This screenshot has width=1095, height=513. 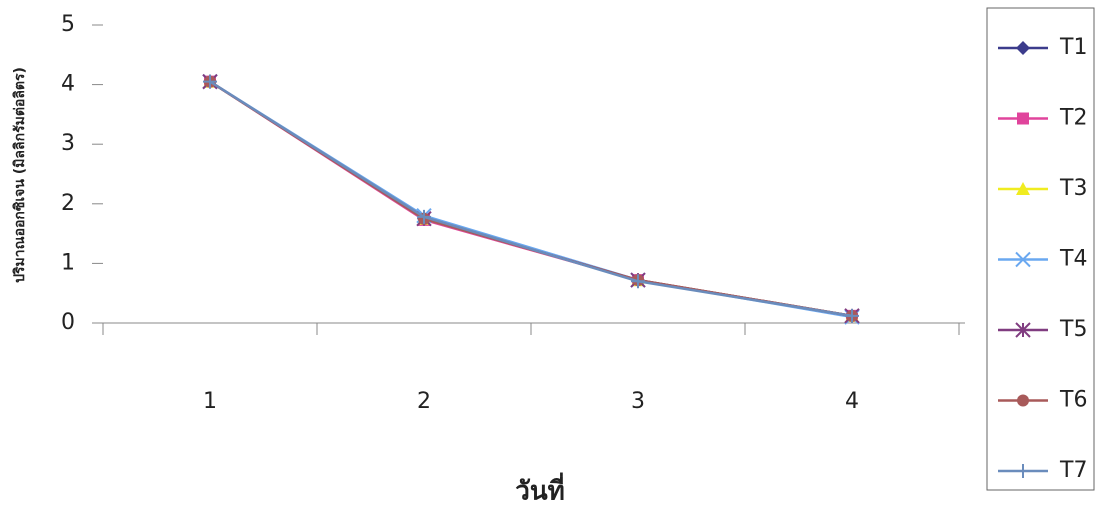 What do you see at coordinates (1073, 400) in the screenshot?
I see `legend-label: T6` at bounding box center [1073, 400].